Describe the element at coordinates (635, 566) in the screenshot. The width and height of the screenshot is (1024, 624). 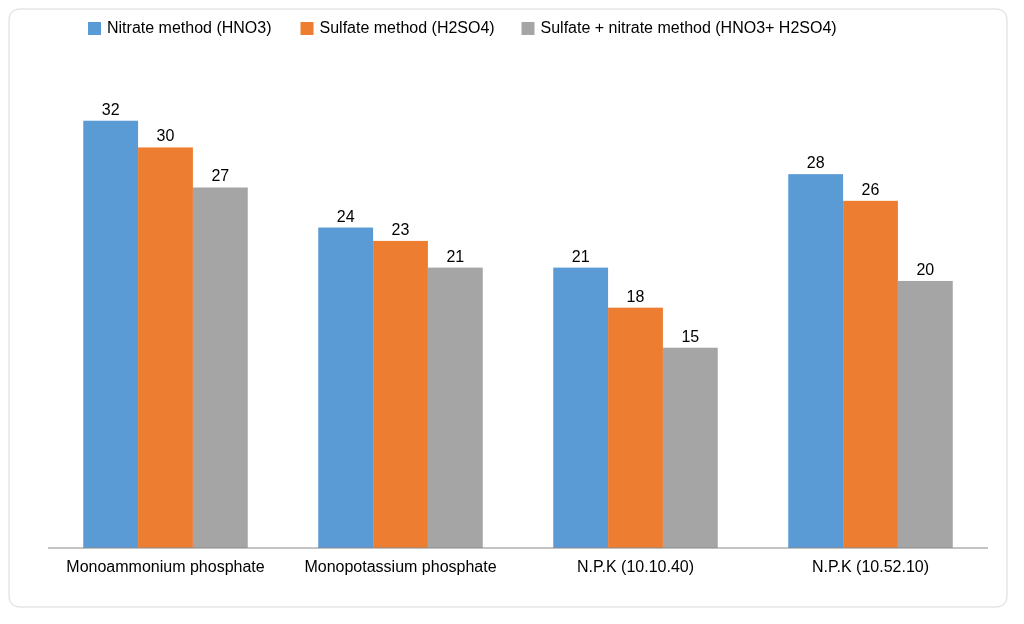
I see `x-tick-label: N.P.K (10.10.40)` at that location.